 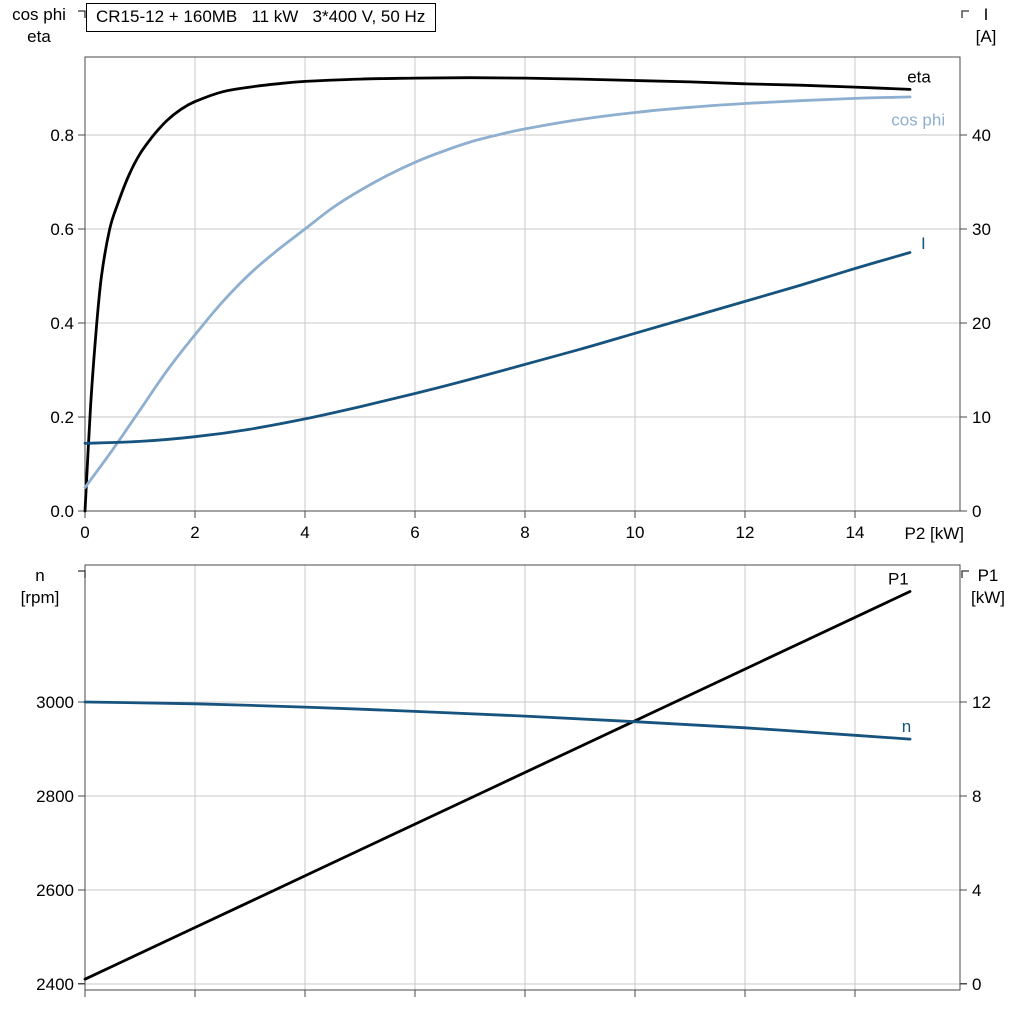 What do you see at coordinates (988, 575) in the screenshot?
I see `axis-title-line: P1` at bounding box center [988, 575].